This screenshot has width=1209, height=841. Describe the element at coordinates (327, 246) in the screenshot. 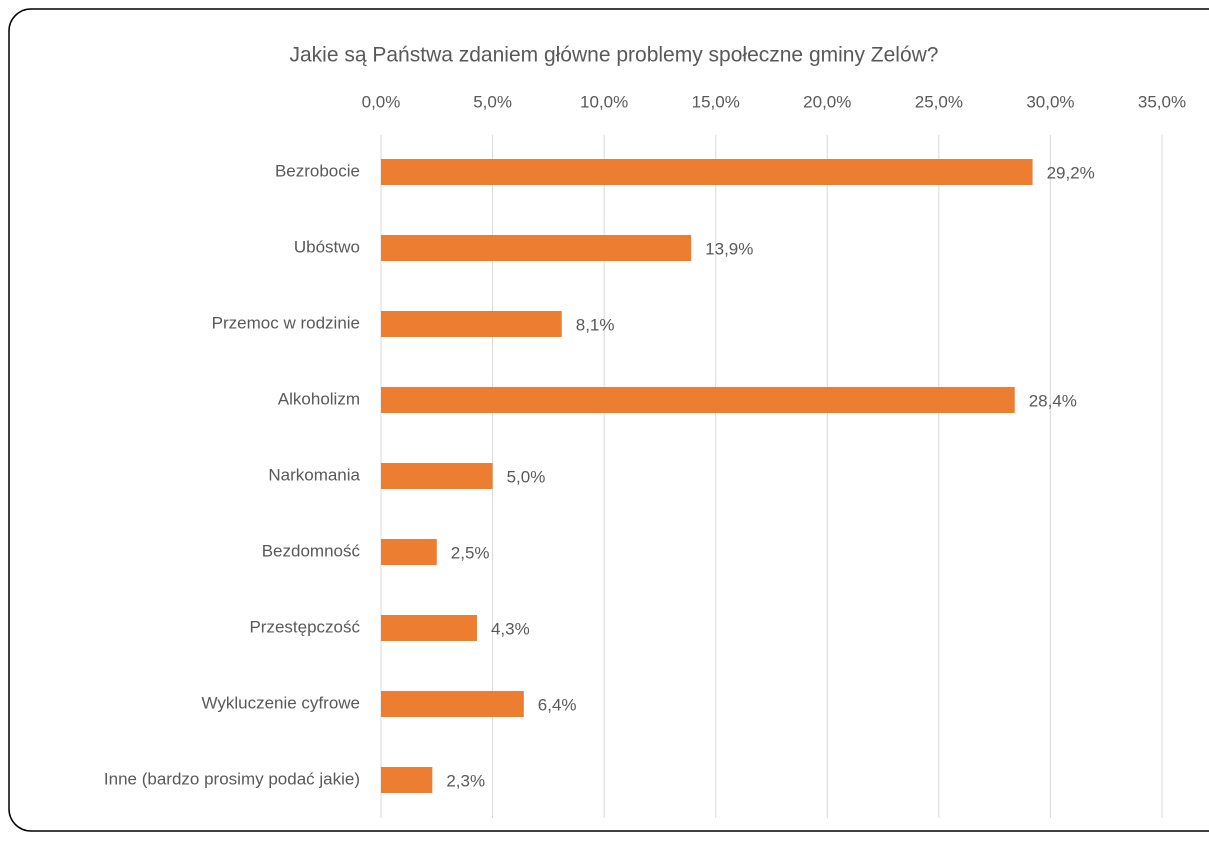

I see `y-tick-label: Ubóstwo` at that location.